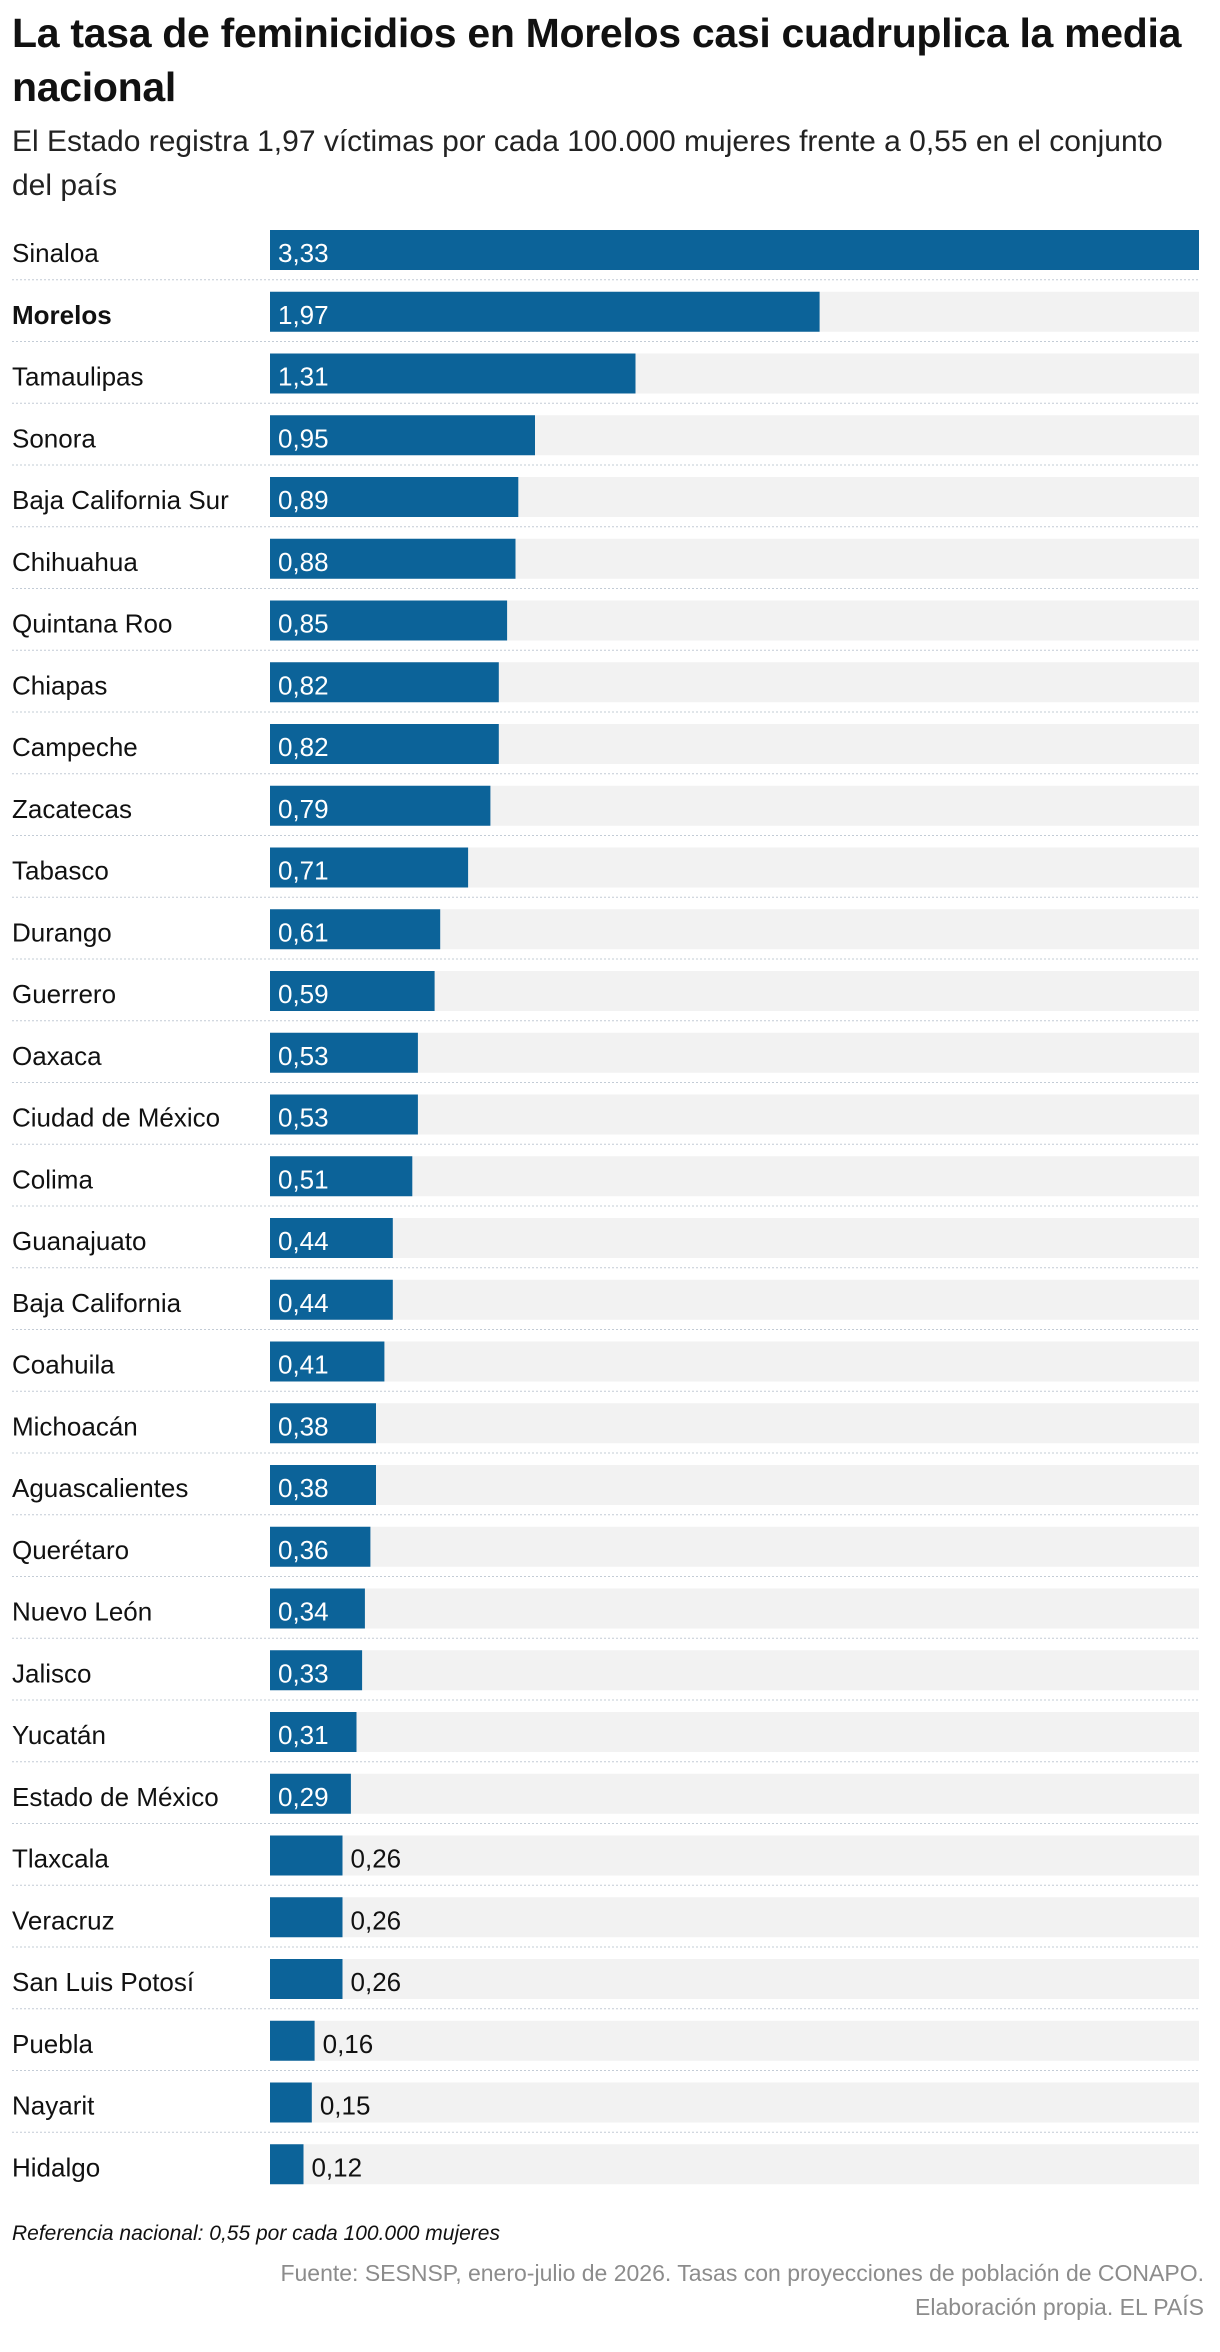 The image size is (1220, 2352). What do you see at coordinates (63, 1920) in the screenshot?
I see `category-label: Veracruz` at bounding box center [63, 1920].